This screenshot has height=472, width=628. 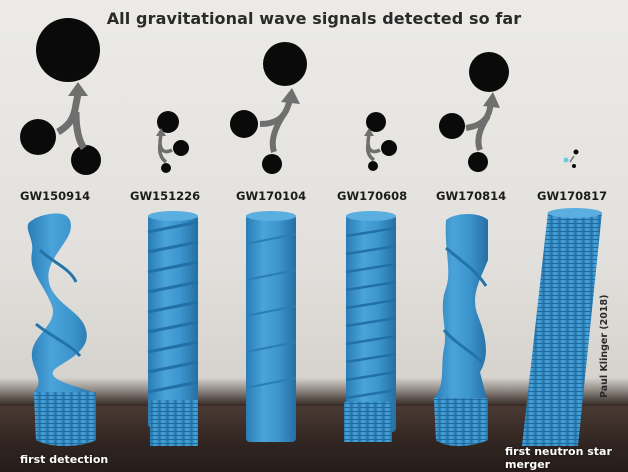 What do you see at coordinates (271, 326) in the screenshot?
I see `model-gw170104` at bounding box center [271, 326].